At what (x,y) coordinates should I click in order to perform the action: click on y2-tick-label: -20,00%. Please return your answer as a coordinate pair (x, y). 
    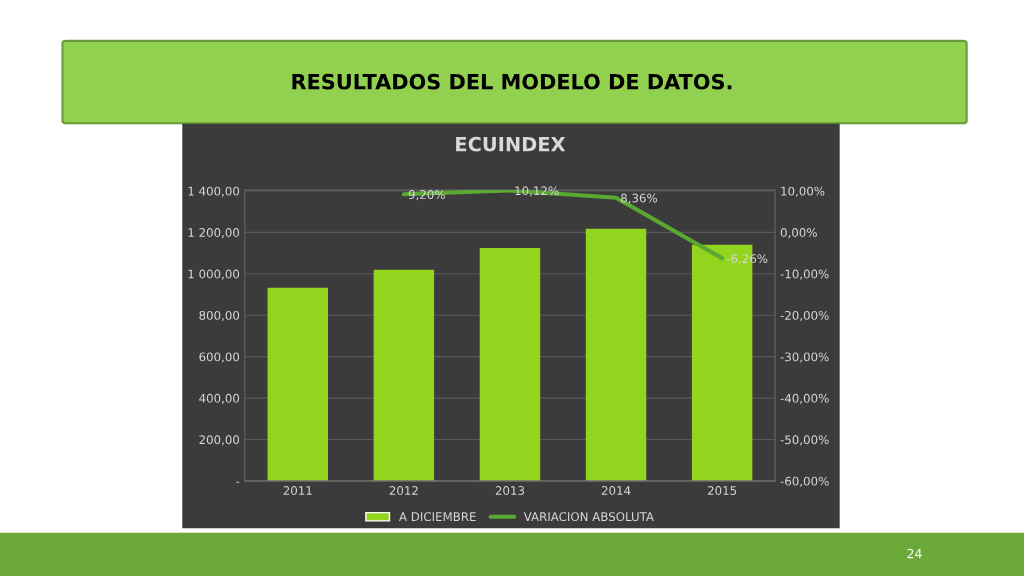
    Looking at the image, I should click on (804, 316).